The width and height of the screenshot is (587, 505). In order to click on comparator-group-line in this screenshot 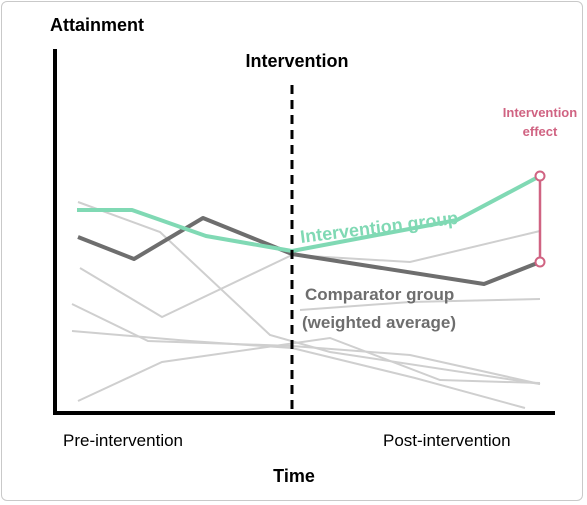, I will do `click(309, 251)`.